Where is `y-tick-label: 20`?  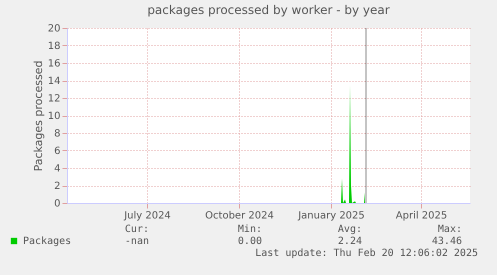 y-tick-label: 20 is located at coordinates (54, 29).